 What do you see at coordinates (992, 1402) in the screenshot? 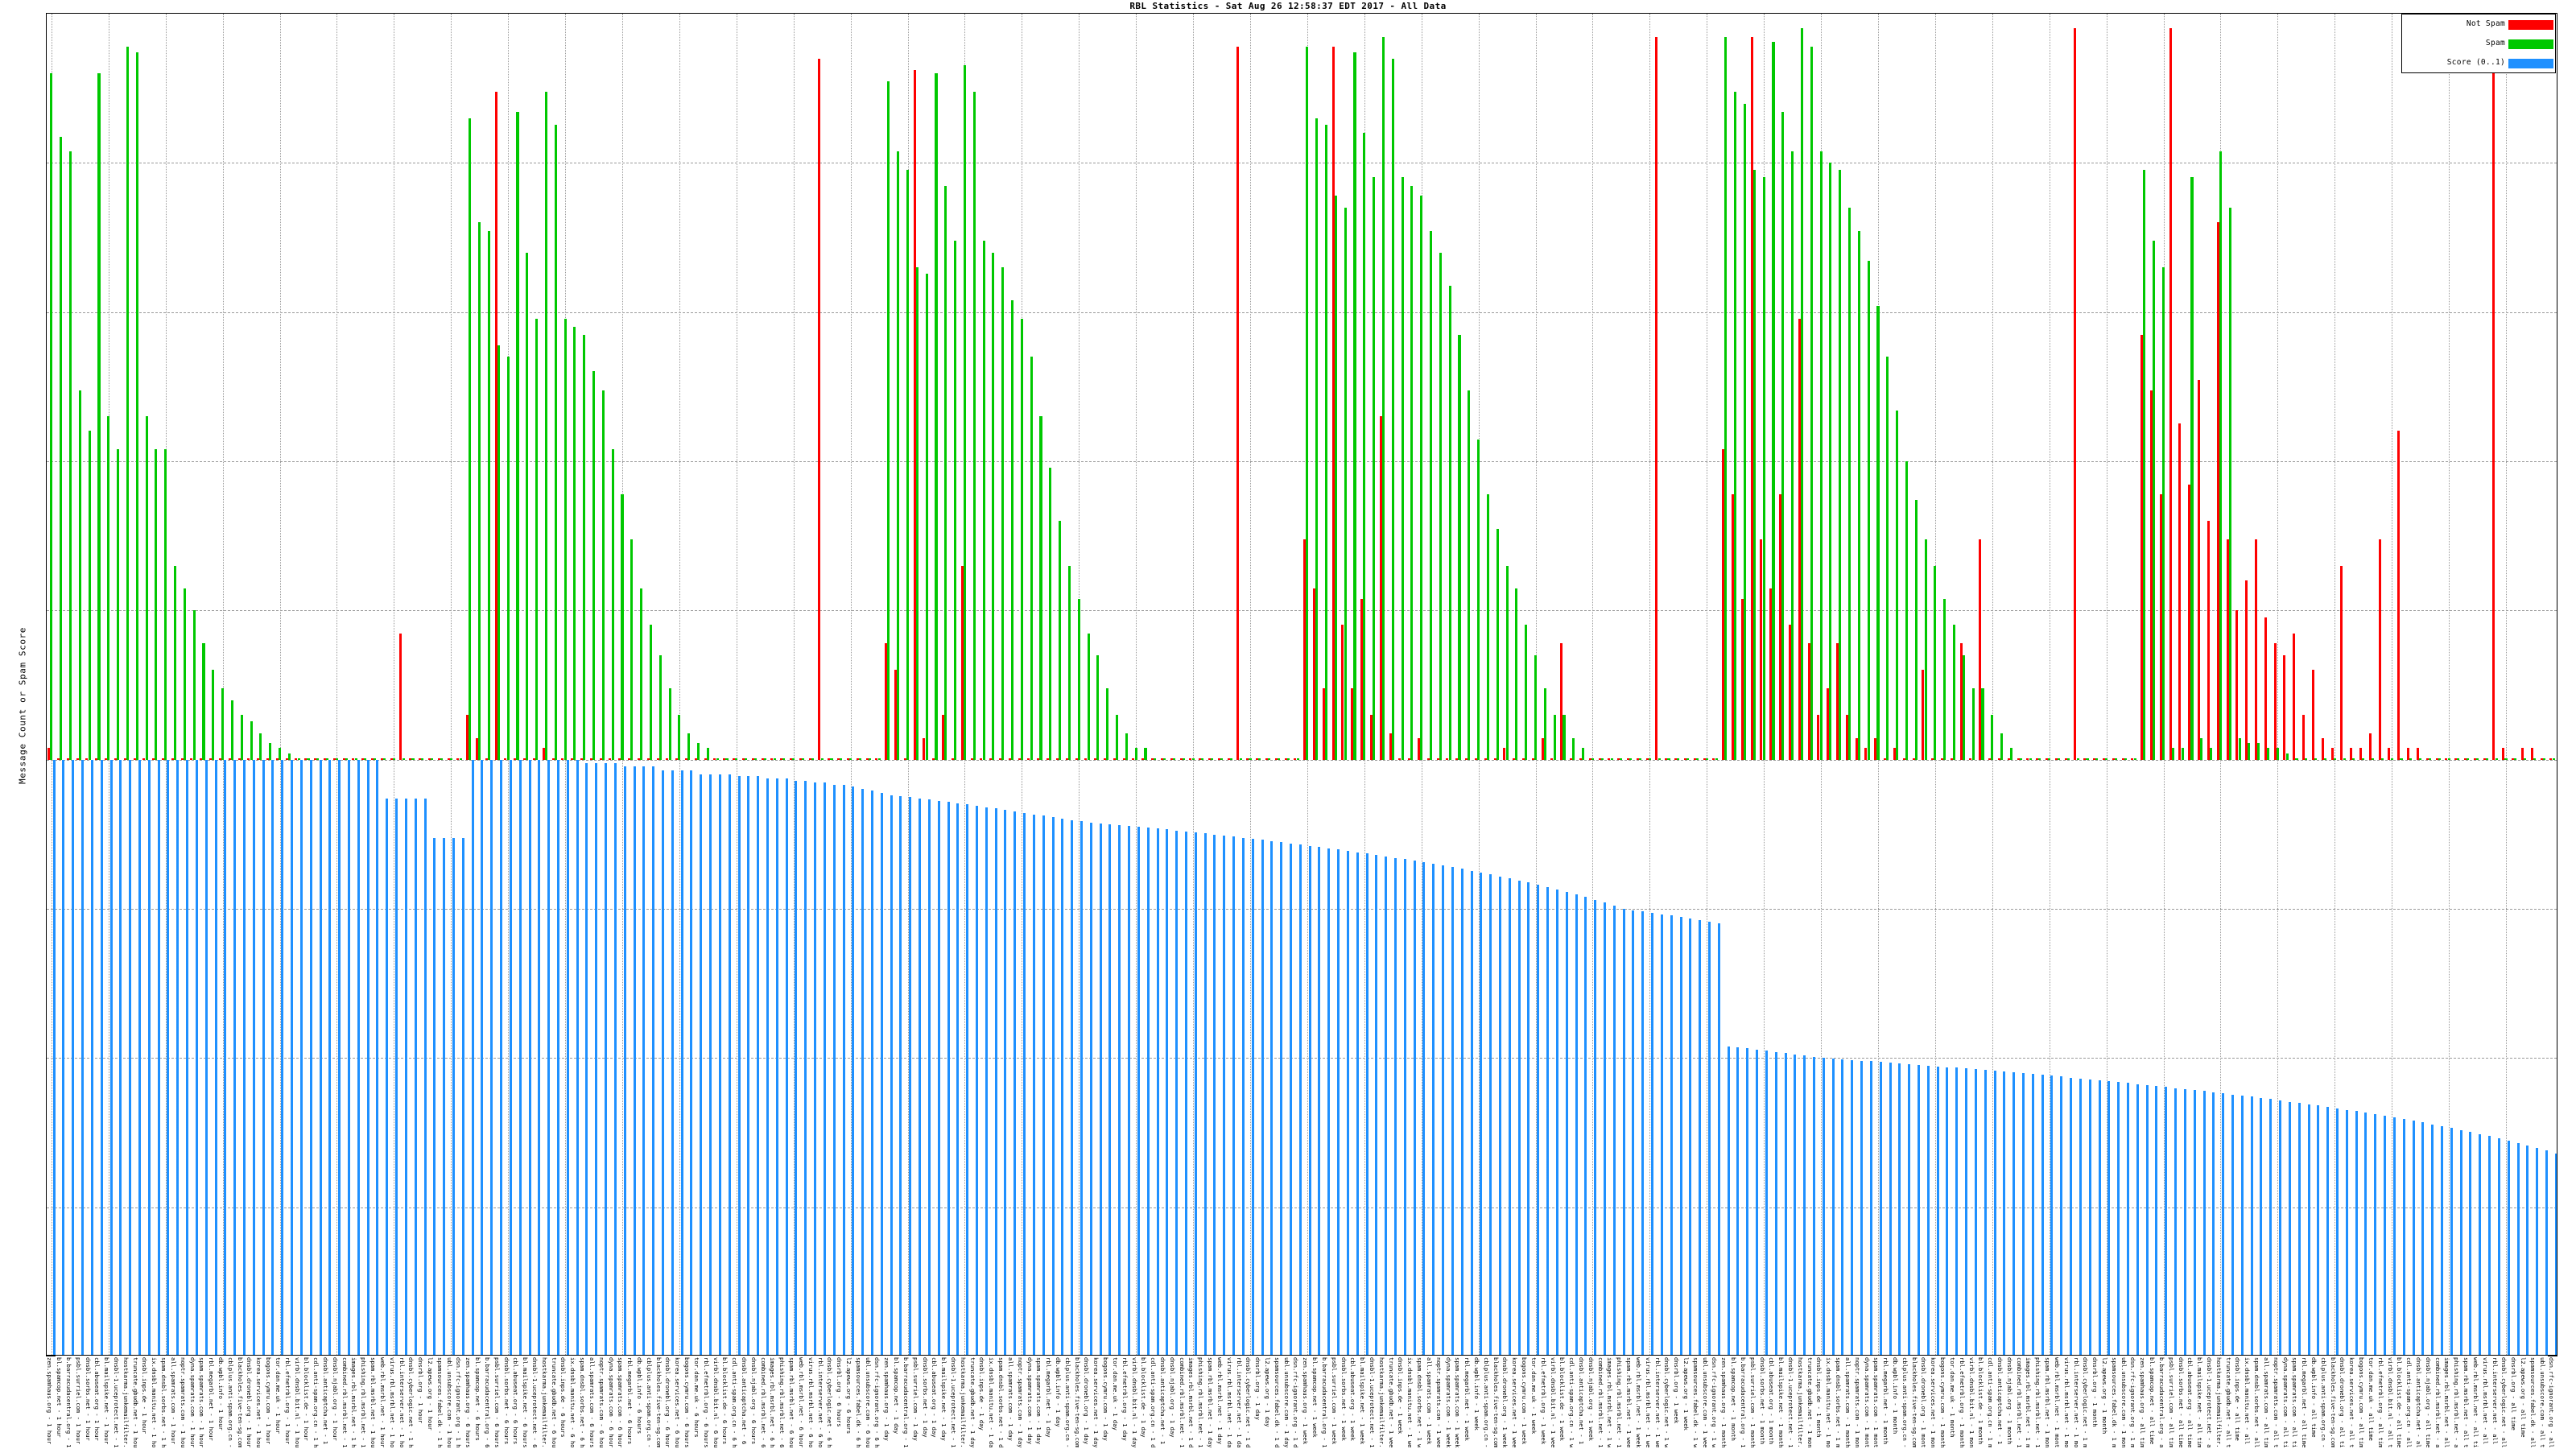
I see `x-tick-label: ix.dnsbl.manitu.net - 1 day` at bounding box center [992, 1402].